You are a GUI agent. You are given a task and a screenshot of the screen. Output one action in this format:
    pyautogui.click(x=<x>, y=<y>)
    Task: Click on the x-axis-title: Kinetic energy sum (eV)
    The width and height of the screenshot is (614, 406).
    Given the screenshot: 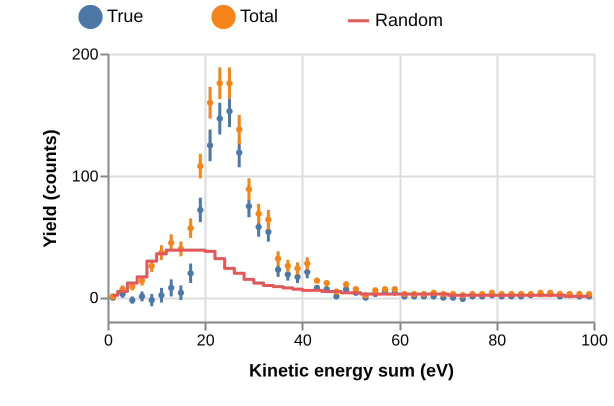 What is the action you would take?
    pyautogui.click(x=351, y=370)
    